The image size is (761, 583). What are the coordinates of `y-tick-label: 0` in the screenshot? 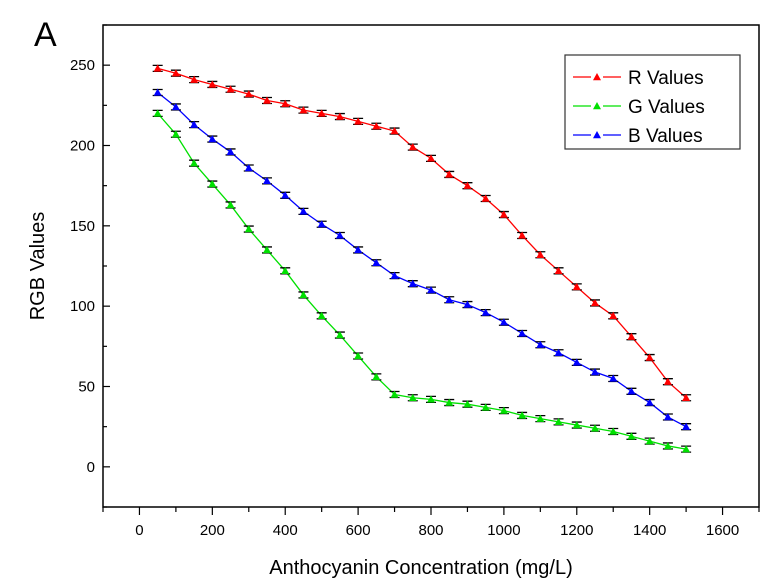 It's located at (91, 467).